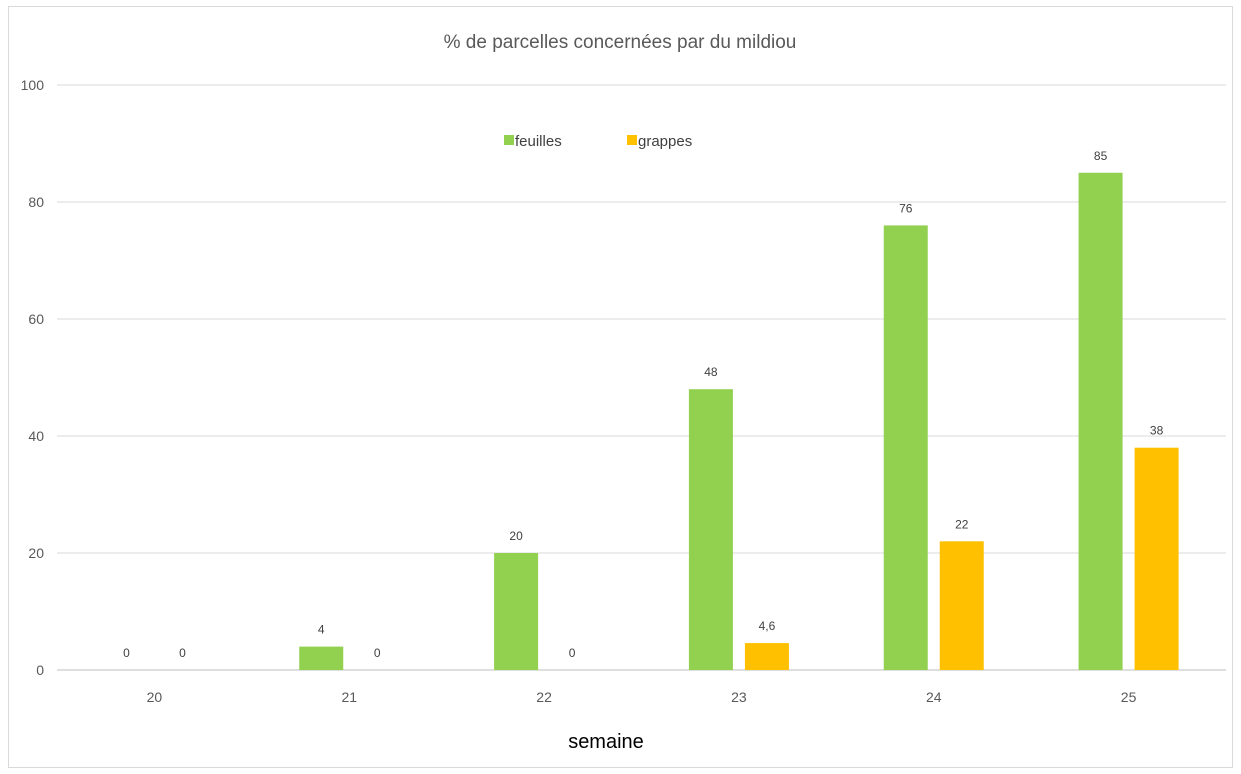 This screenshot has height=774, width=1241. Describe the element at coordinates (33, 85) in the screenshot. I see `y-tick-label: 100` at that location.